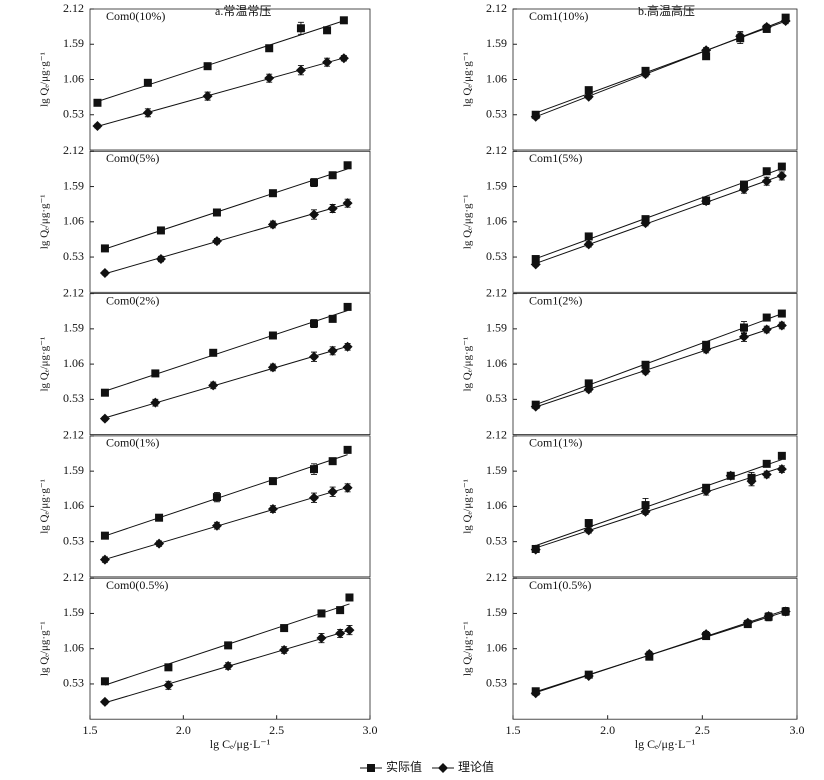 The width and height of the screenshot is (824, 780). I want to click on panel-title: Com0(10%), so click(135, 16).